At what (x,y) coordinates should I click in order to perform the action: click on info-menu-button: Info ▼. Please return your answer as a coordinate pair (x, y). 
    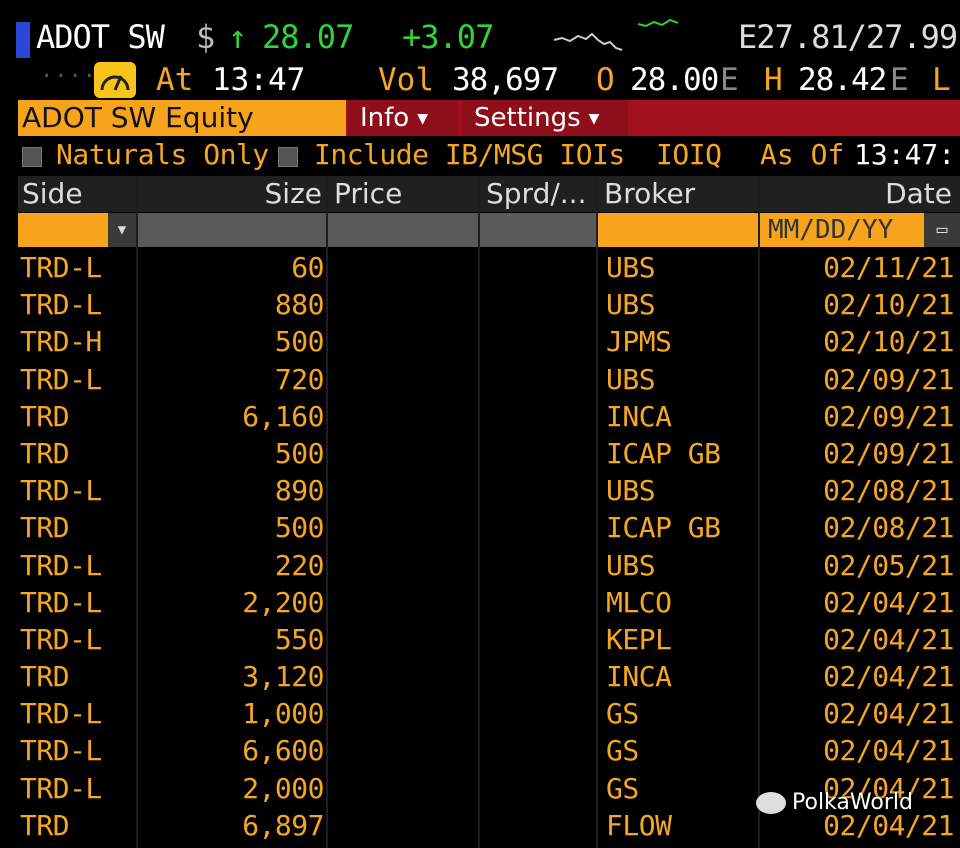
    Looking at the image, I should click on (403, 118).